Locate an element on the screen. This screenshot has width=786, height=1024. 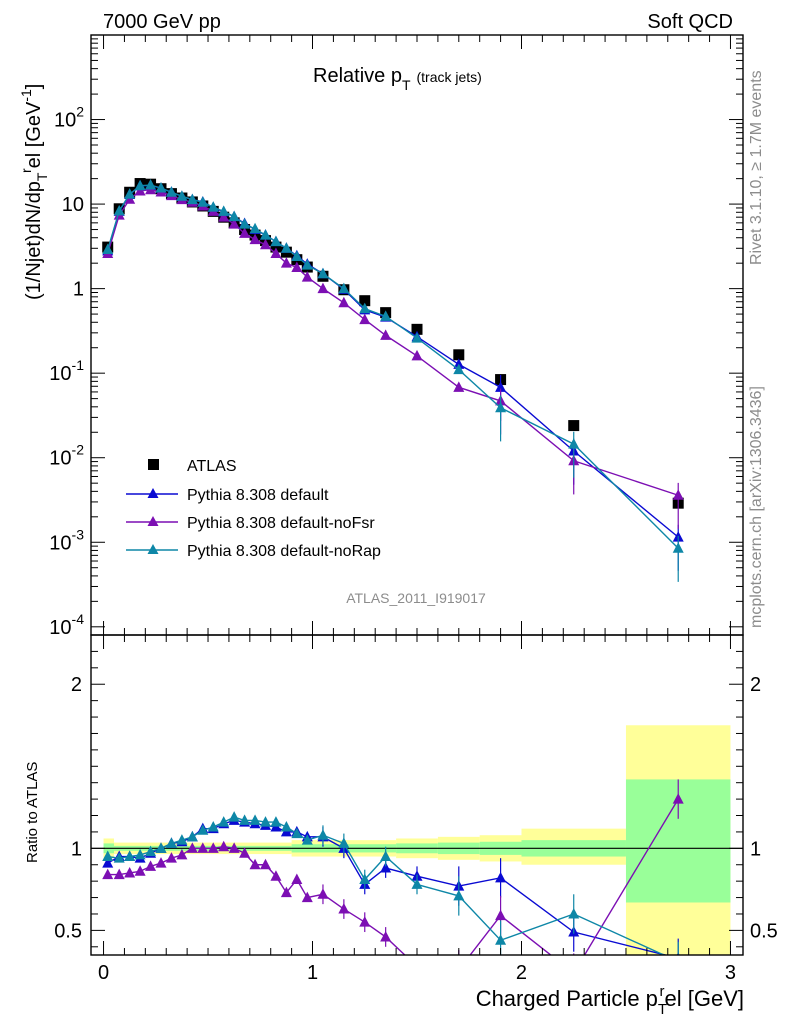
legend-marker-nofsr is located at coordinates (153, 521).